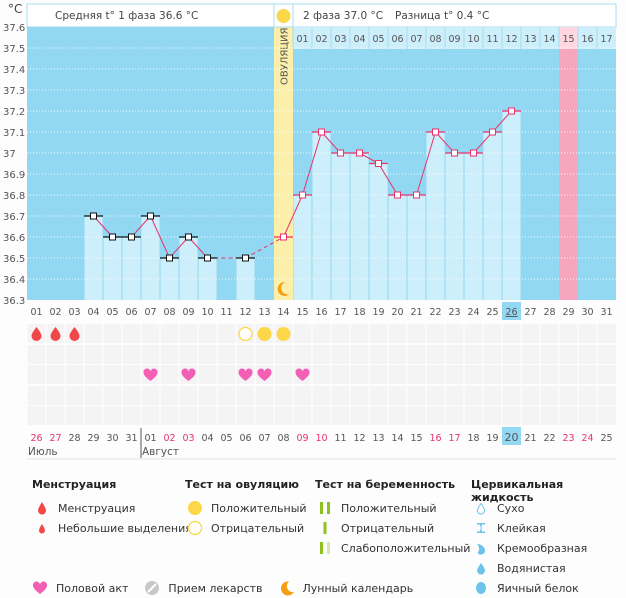 Image resolution: width=626 pixels, height=598 pixels. I want to click on legend-label: Кремообразная, so click(542, 548).